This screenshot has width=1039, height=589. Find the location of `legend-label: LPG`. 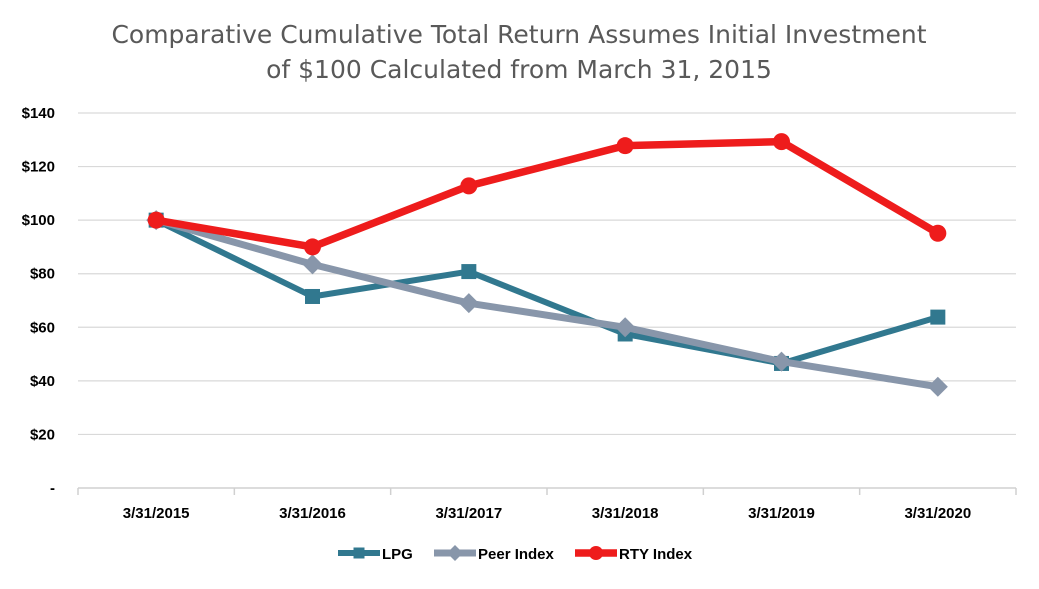

legend-label: LPG is located at coordinates (397, 554).